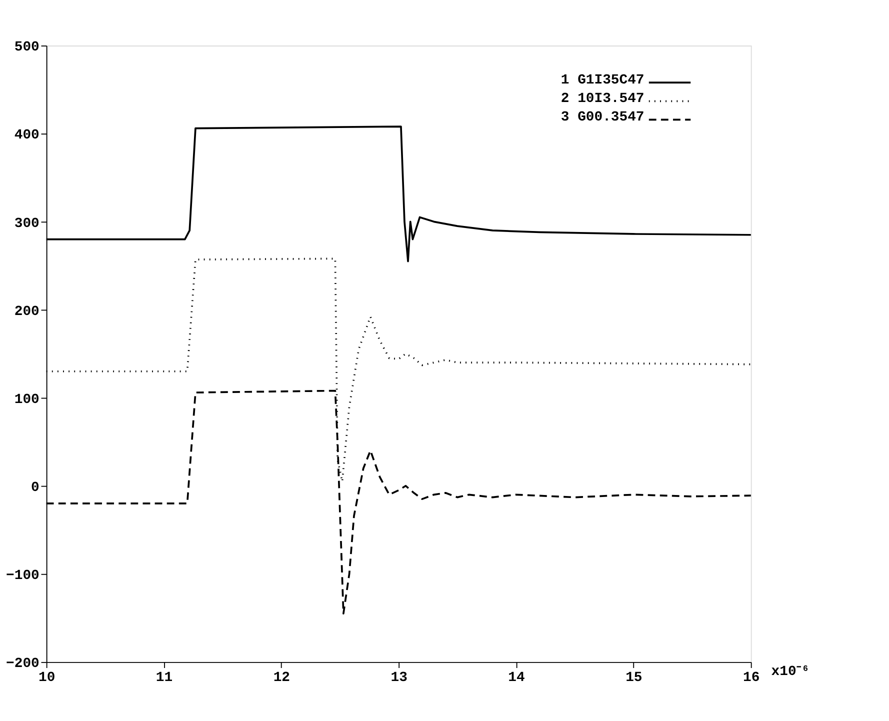 Image resolution: width=889 pixels, height=721 pixels. What do you see at coordinates (602, 118) in the screenshot?
I see `legend-label: 3 G00.3547` at bounding box center [602, 118].